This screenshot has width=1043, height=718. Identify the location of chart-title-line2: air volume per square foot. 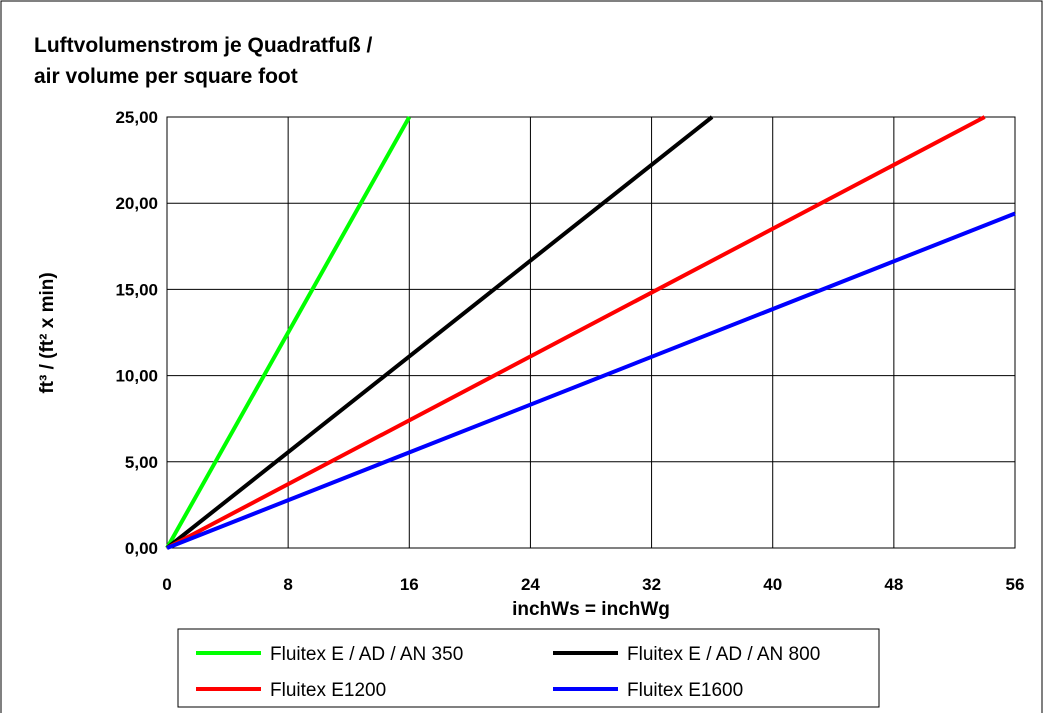
(166, 76).